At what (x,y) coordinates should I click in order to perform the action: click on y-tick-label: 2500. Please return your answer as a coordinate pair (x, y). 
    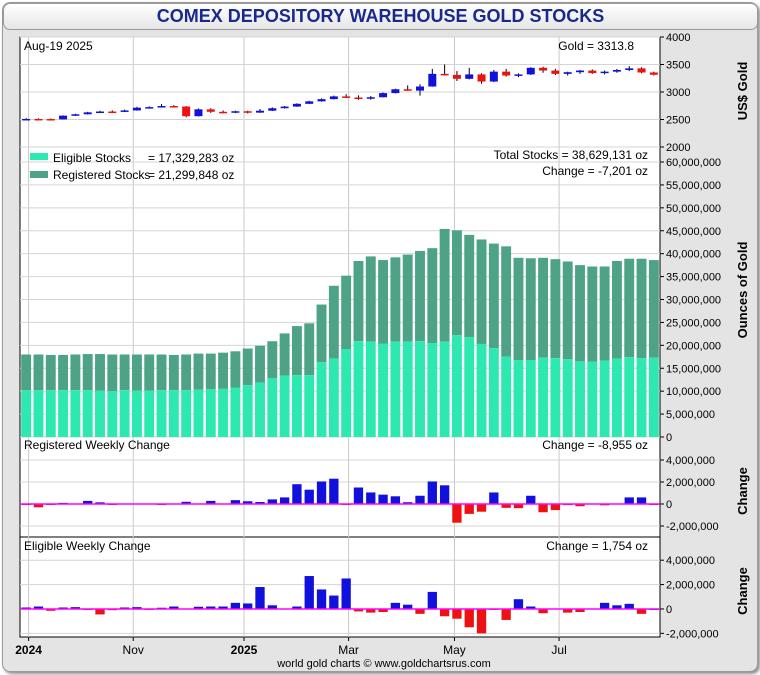
    Looking at the image, I should click on (678, 121).